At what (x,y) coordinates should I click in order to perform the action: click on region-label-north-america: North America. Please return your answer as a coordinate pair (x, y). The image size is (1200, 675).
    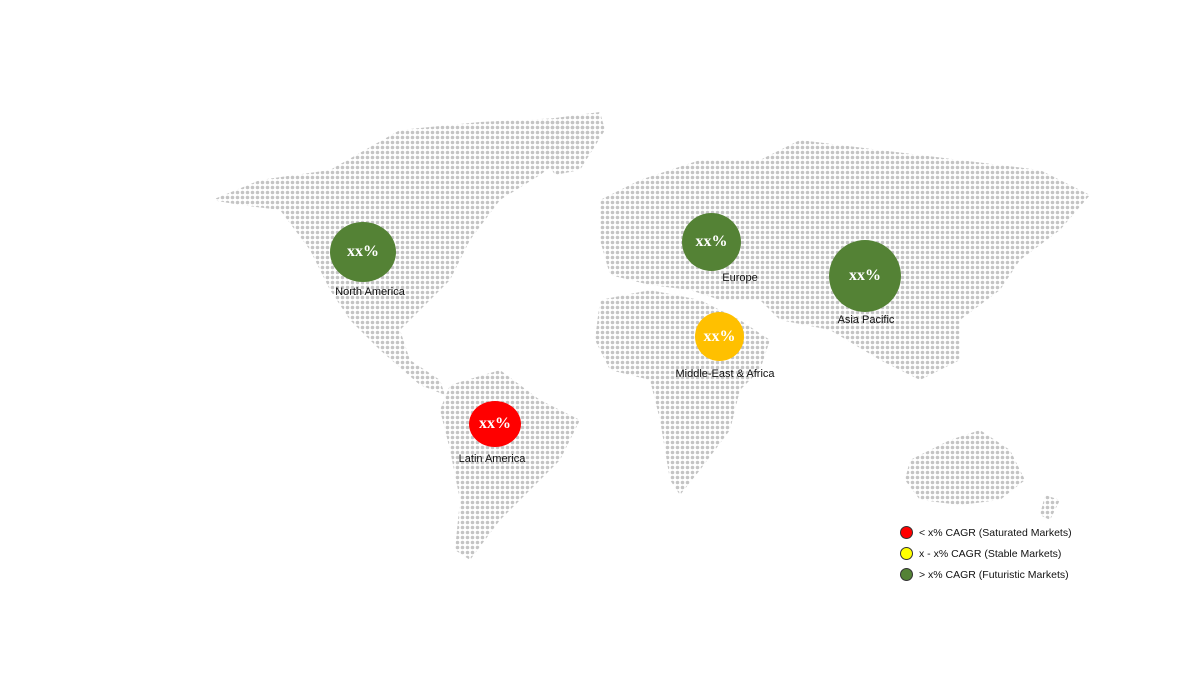
    Looking at the image, I should click on (370, 292).